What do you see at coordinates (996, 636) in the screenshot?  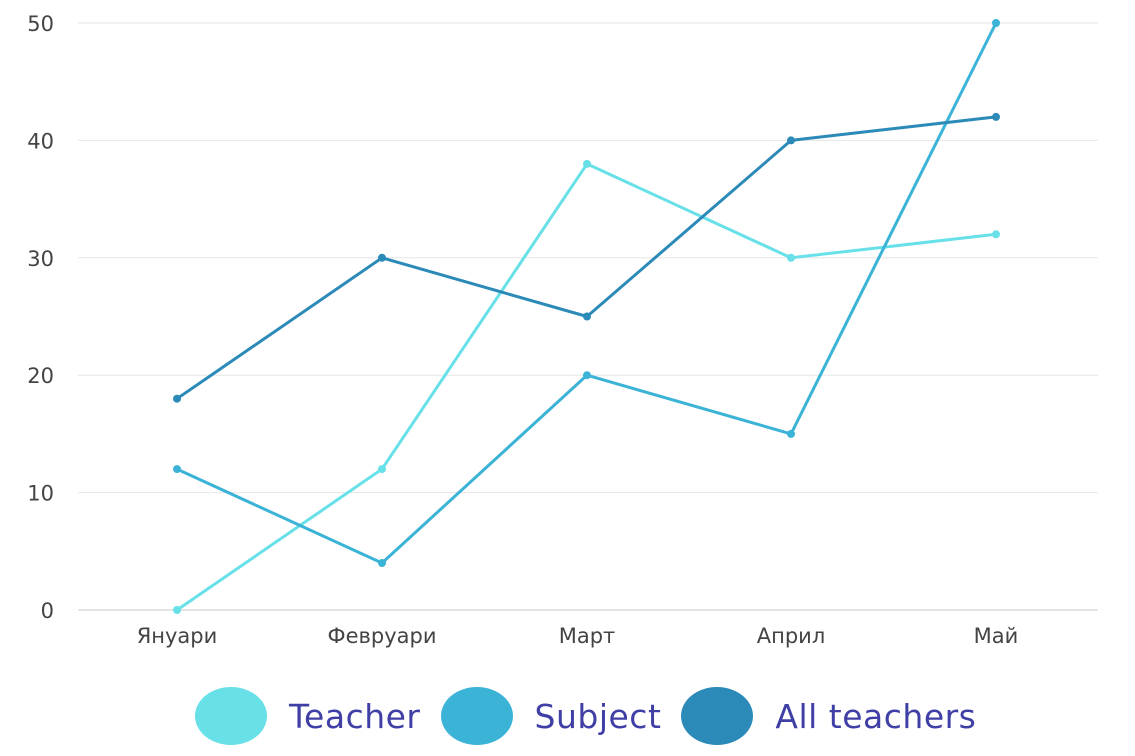 I see `x-tick-label-5: Май` at bounding box center [996, 636].